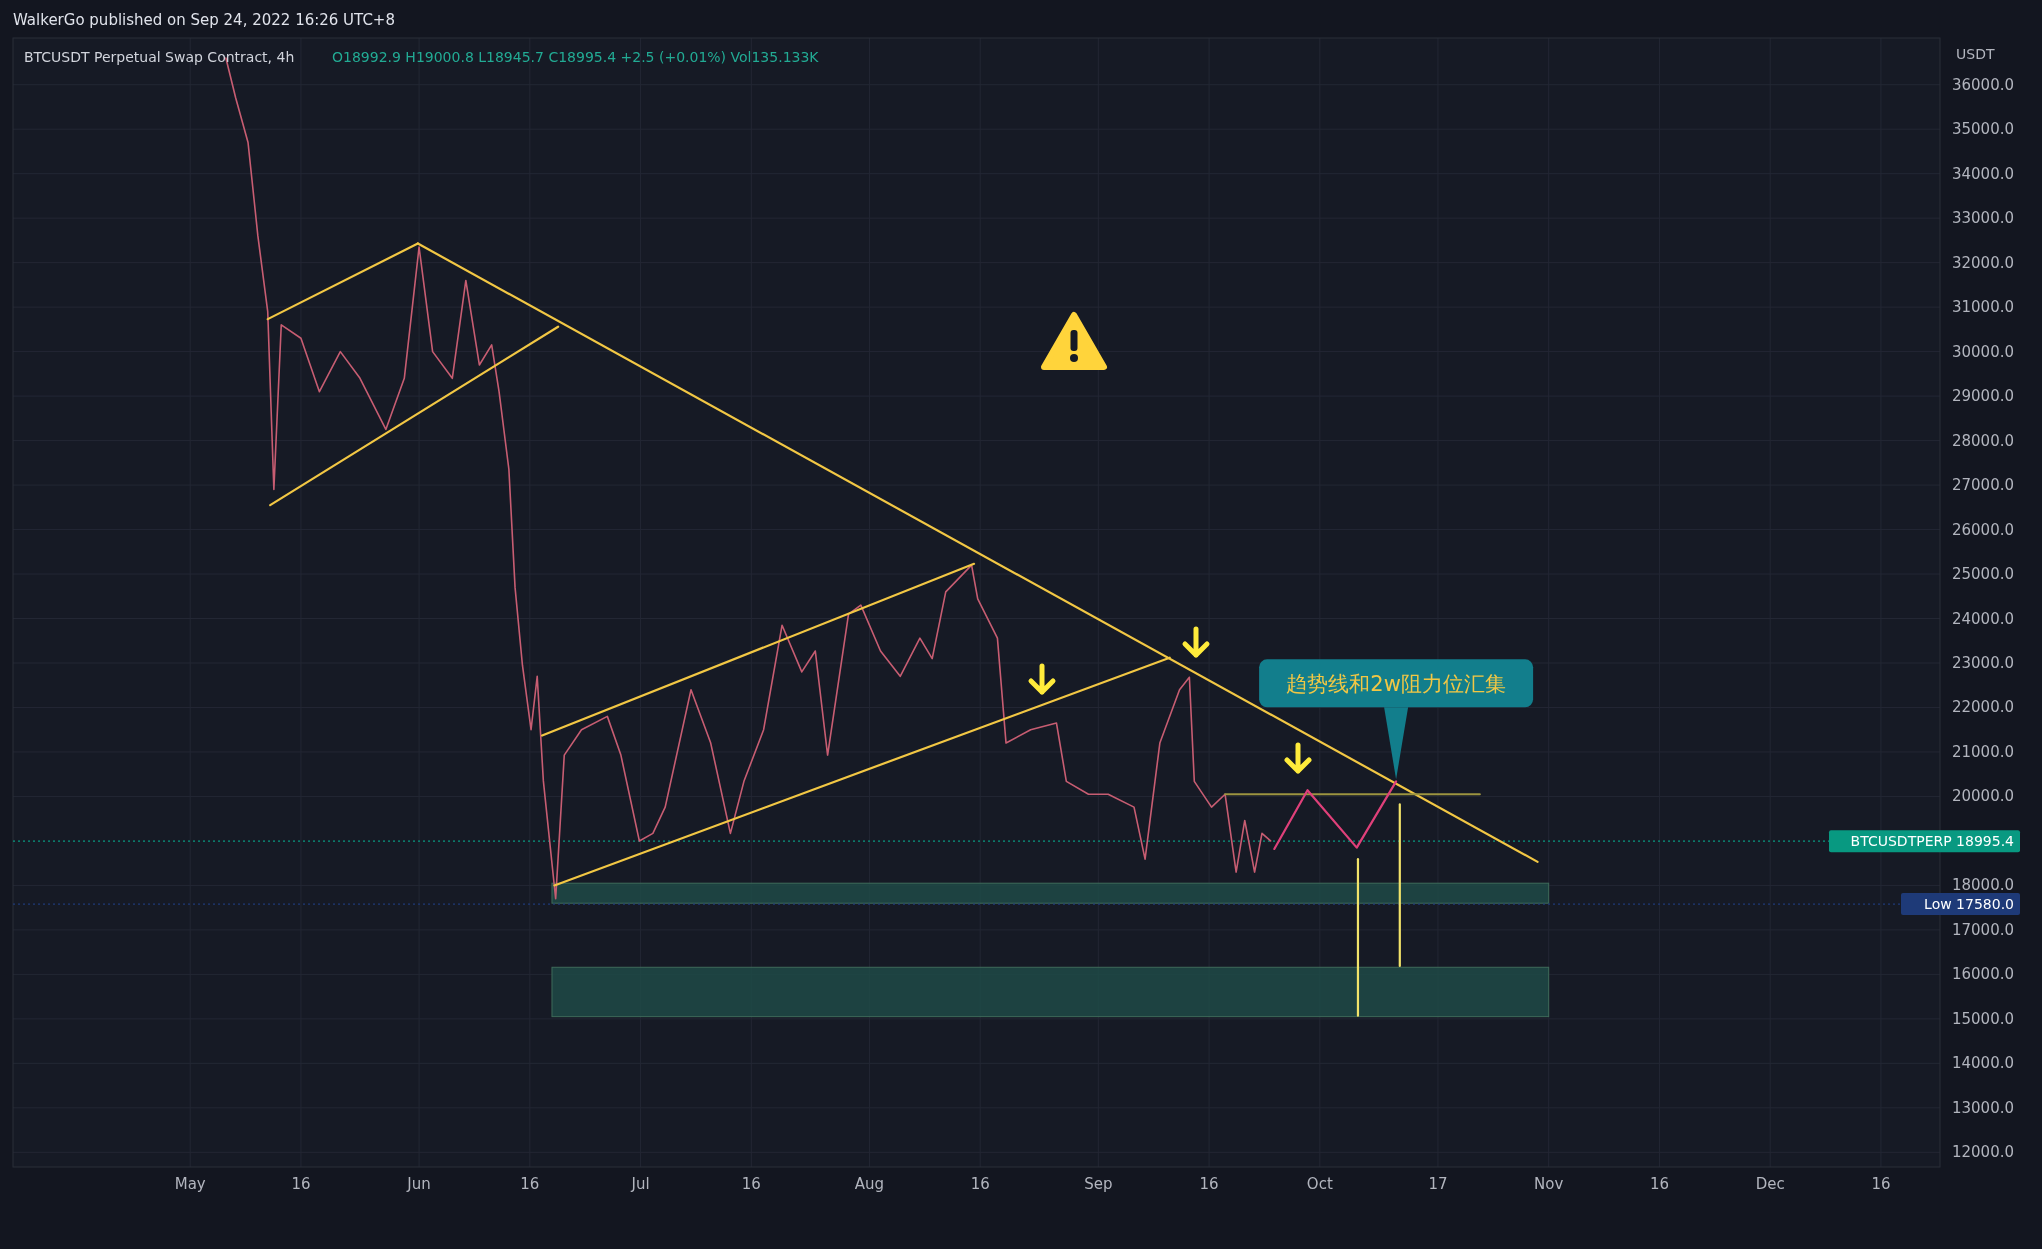 The width and height of the screenshot is (2042, 1249). Describe the element at coordinates (1982, 351) in the screenshot. I see `y-tick-label: 30000.0` at that location.